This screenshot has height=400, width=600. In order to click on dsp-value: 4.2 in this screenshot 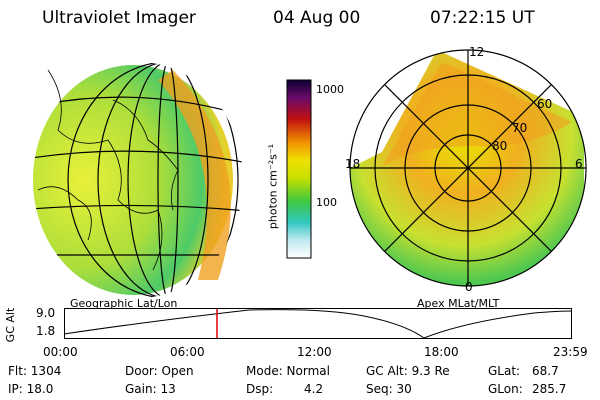, I will do `click(314, 389)`.